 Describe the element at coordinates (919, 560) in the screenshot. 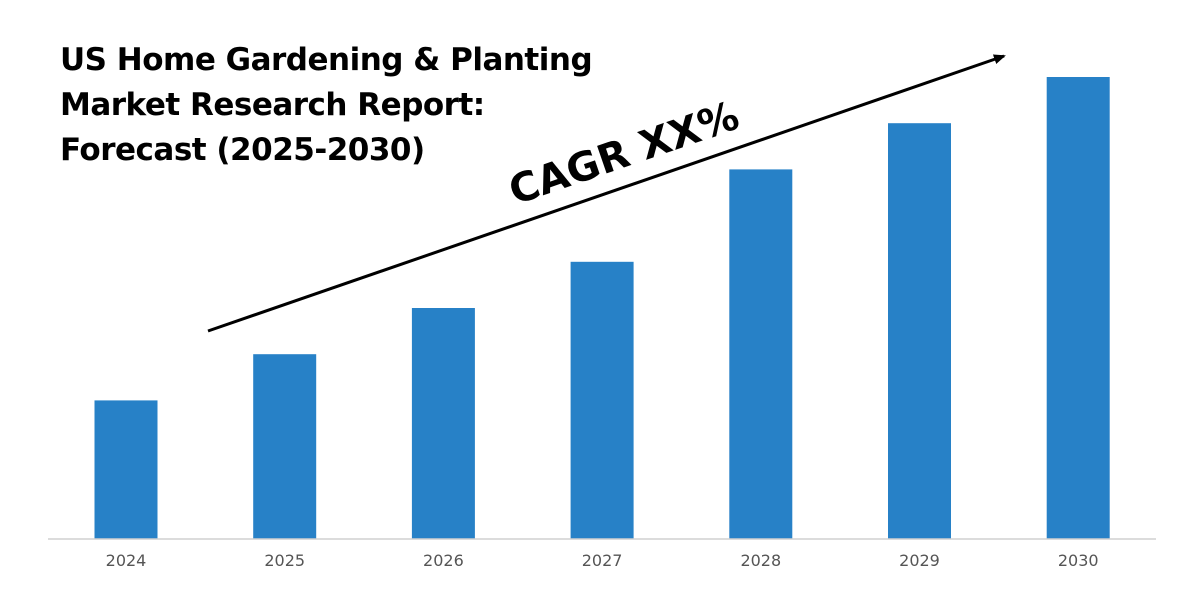

I see `x-tick-2029: 2029` at that location.